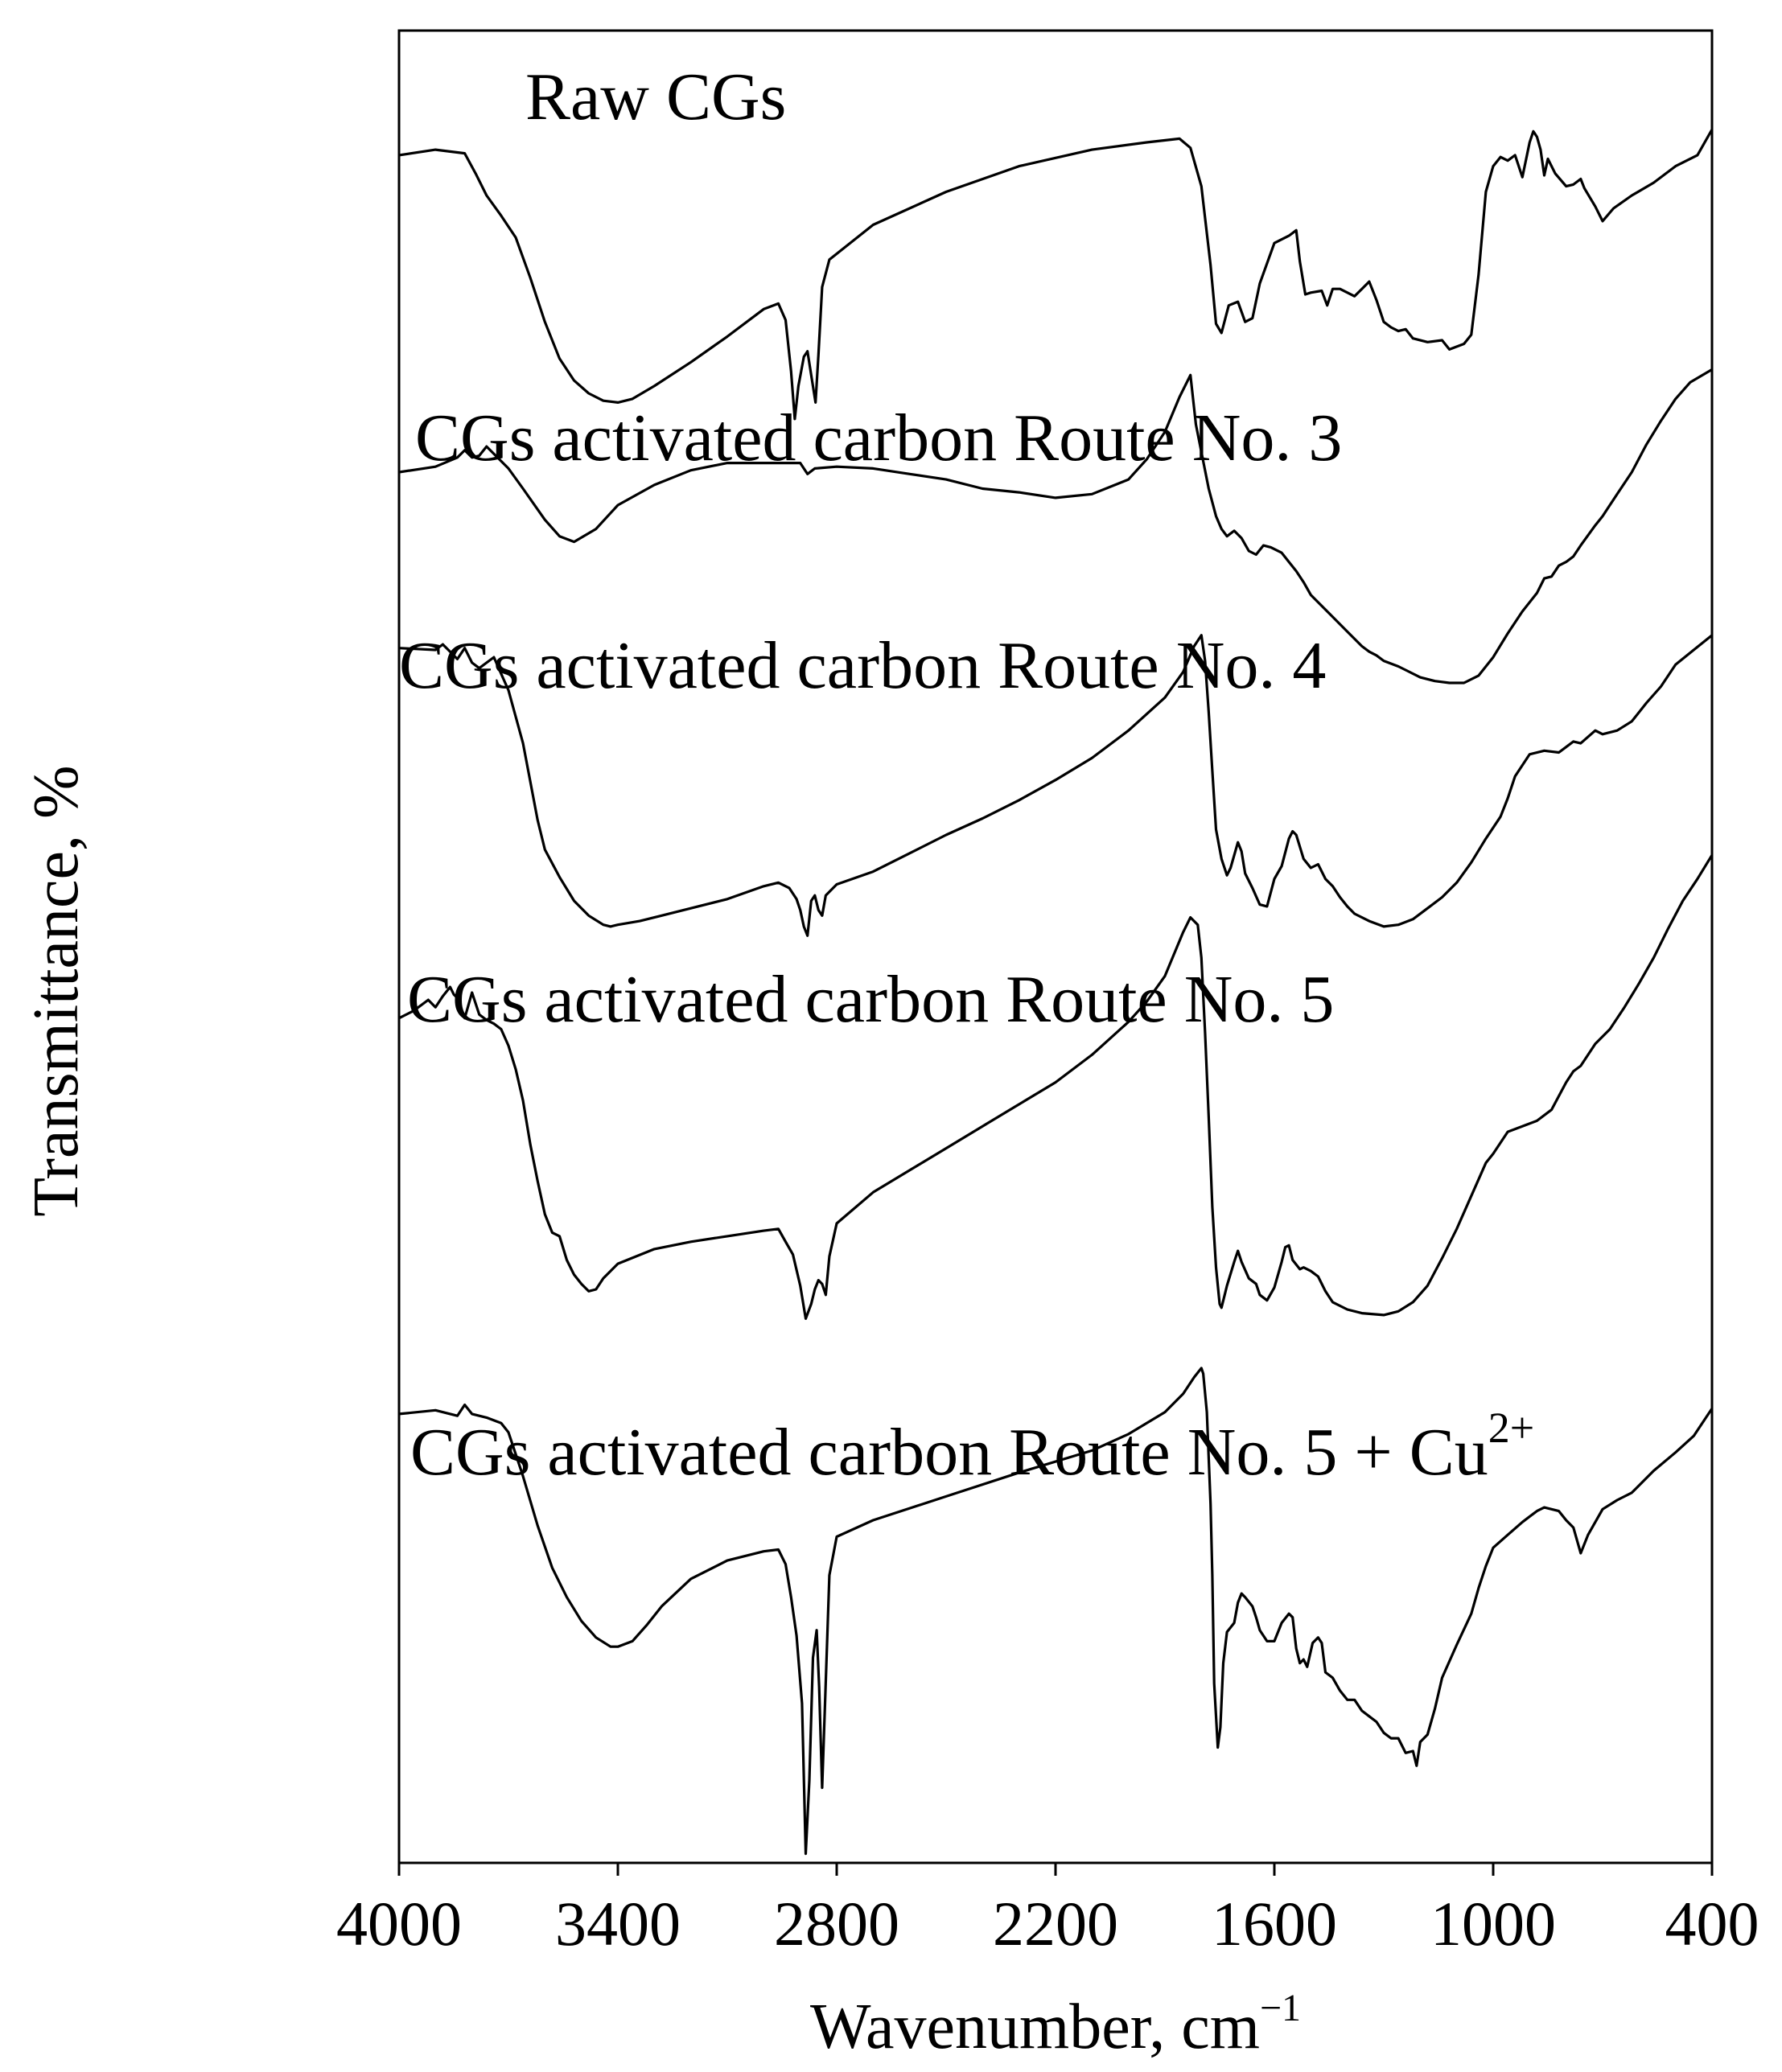 The image size is (1782, 2072). Describe the element at coordinates (399, 1924) in the screenshot. I see `x-tick-label-4000: 4000` at that location.